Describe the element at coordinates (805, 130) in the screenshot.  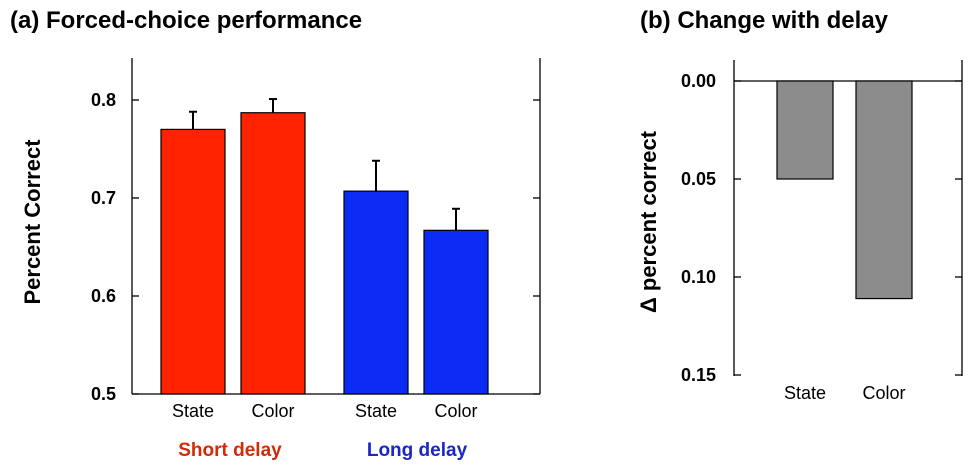
I see `bar-delta-state` at that location.